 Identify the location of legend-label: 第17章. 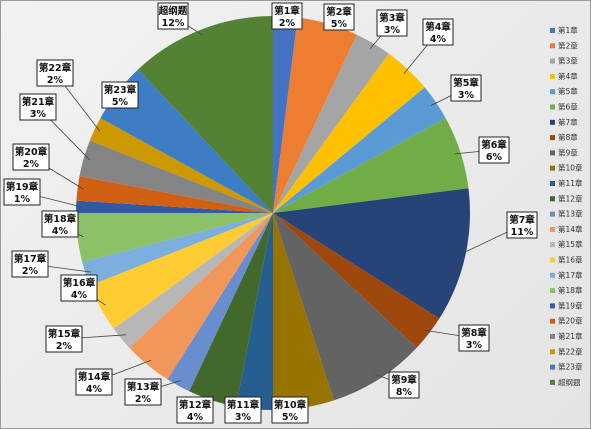
(570, 275).